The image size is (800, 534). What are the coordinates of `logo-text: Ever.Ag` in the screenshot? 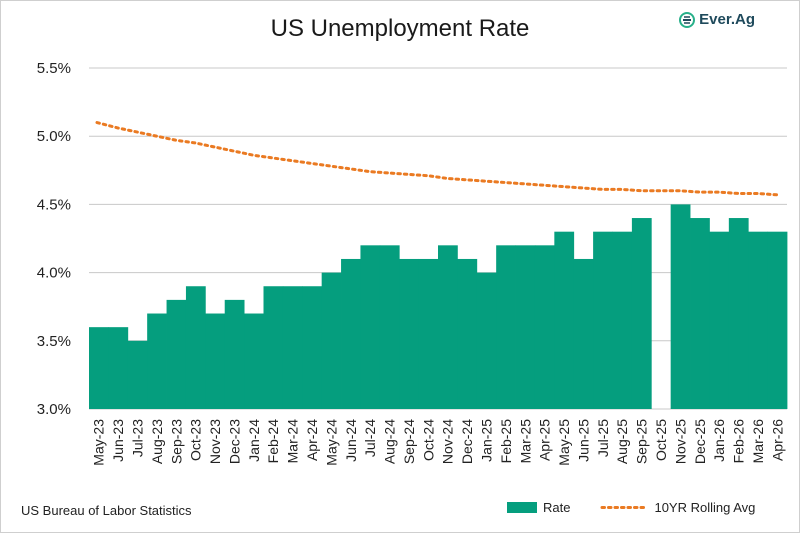 It's located at (727, 19).